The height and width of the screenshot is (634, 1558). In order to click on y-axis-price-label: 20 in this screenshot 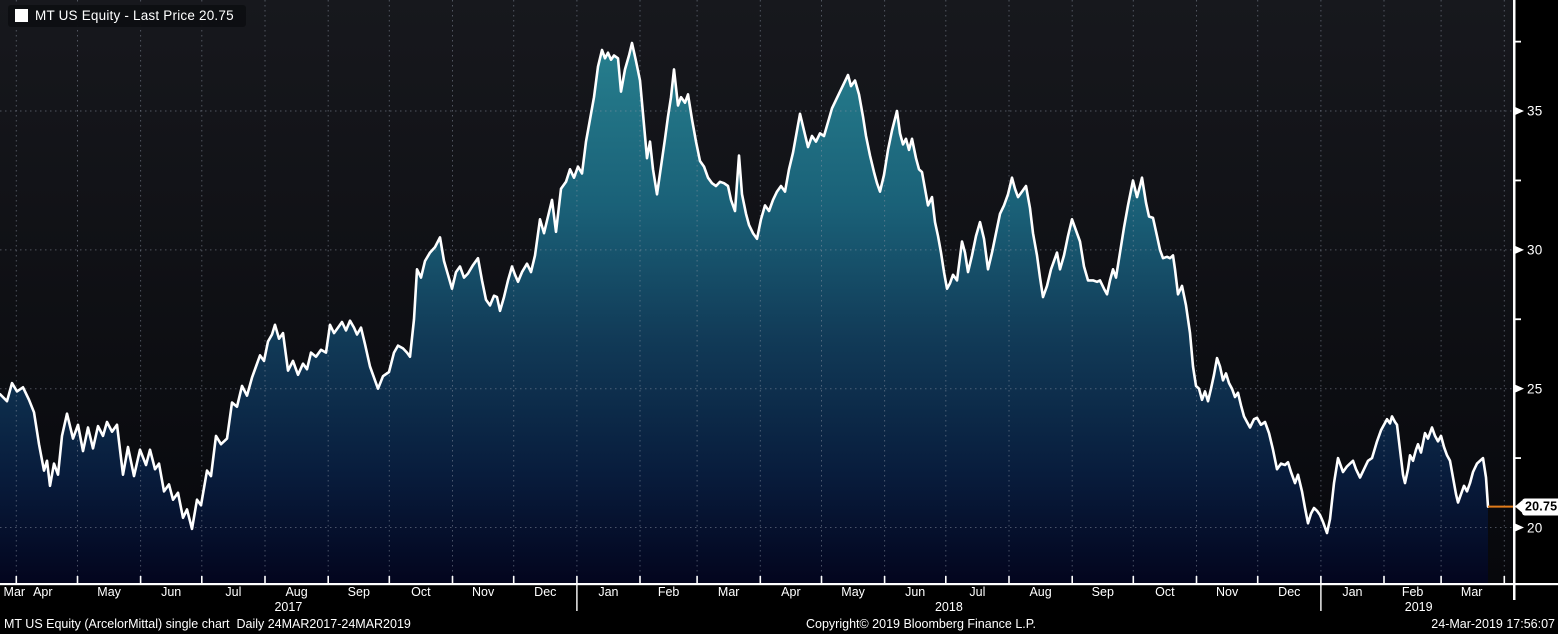, I will do `click(1535, 527)`.